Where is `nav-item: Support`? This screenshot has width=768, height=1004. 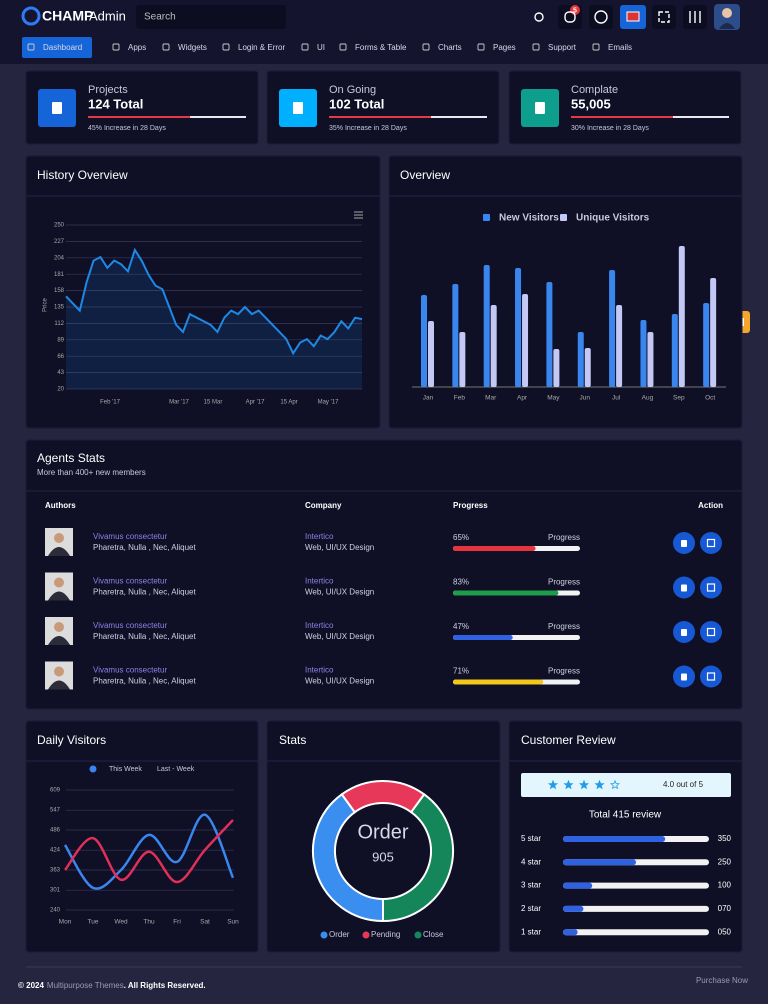
nav-item: Support is located at coordinates (562, 47).